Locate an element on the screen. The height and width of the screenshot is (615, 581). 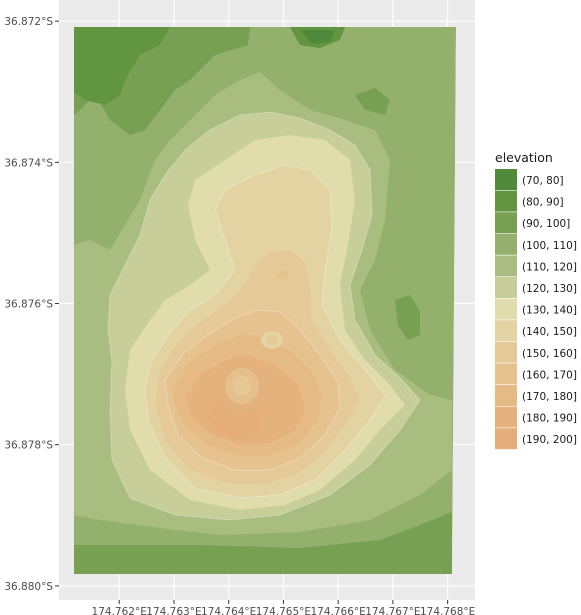
contour-90-100-ne is located at coordinates (372, 101).